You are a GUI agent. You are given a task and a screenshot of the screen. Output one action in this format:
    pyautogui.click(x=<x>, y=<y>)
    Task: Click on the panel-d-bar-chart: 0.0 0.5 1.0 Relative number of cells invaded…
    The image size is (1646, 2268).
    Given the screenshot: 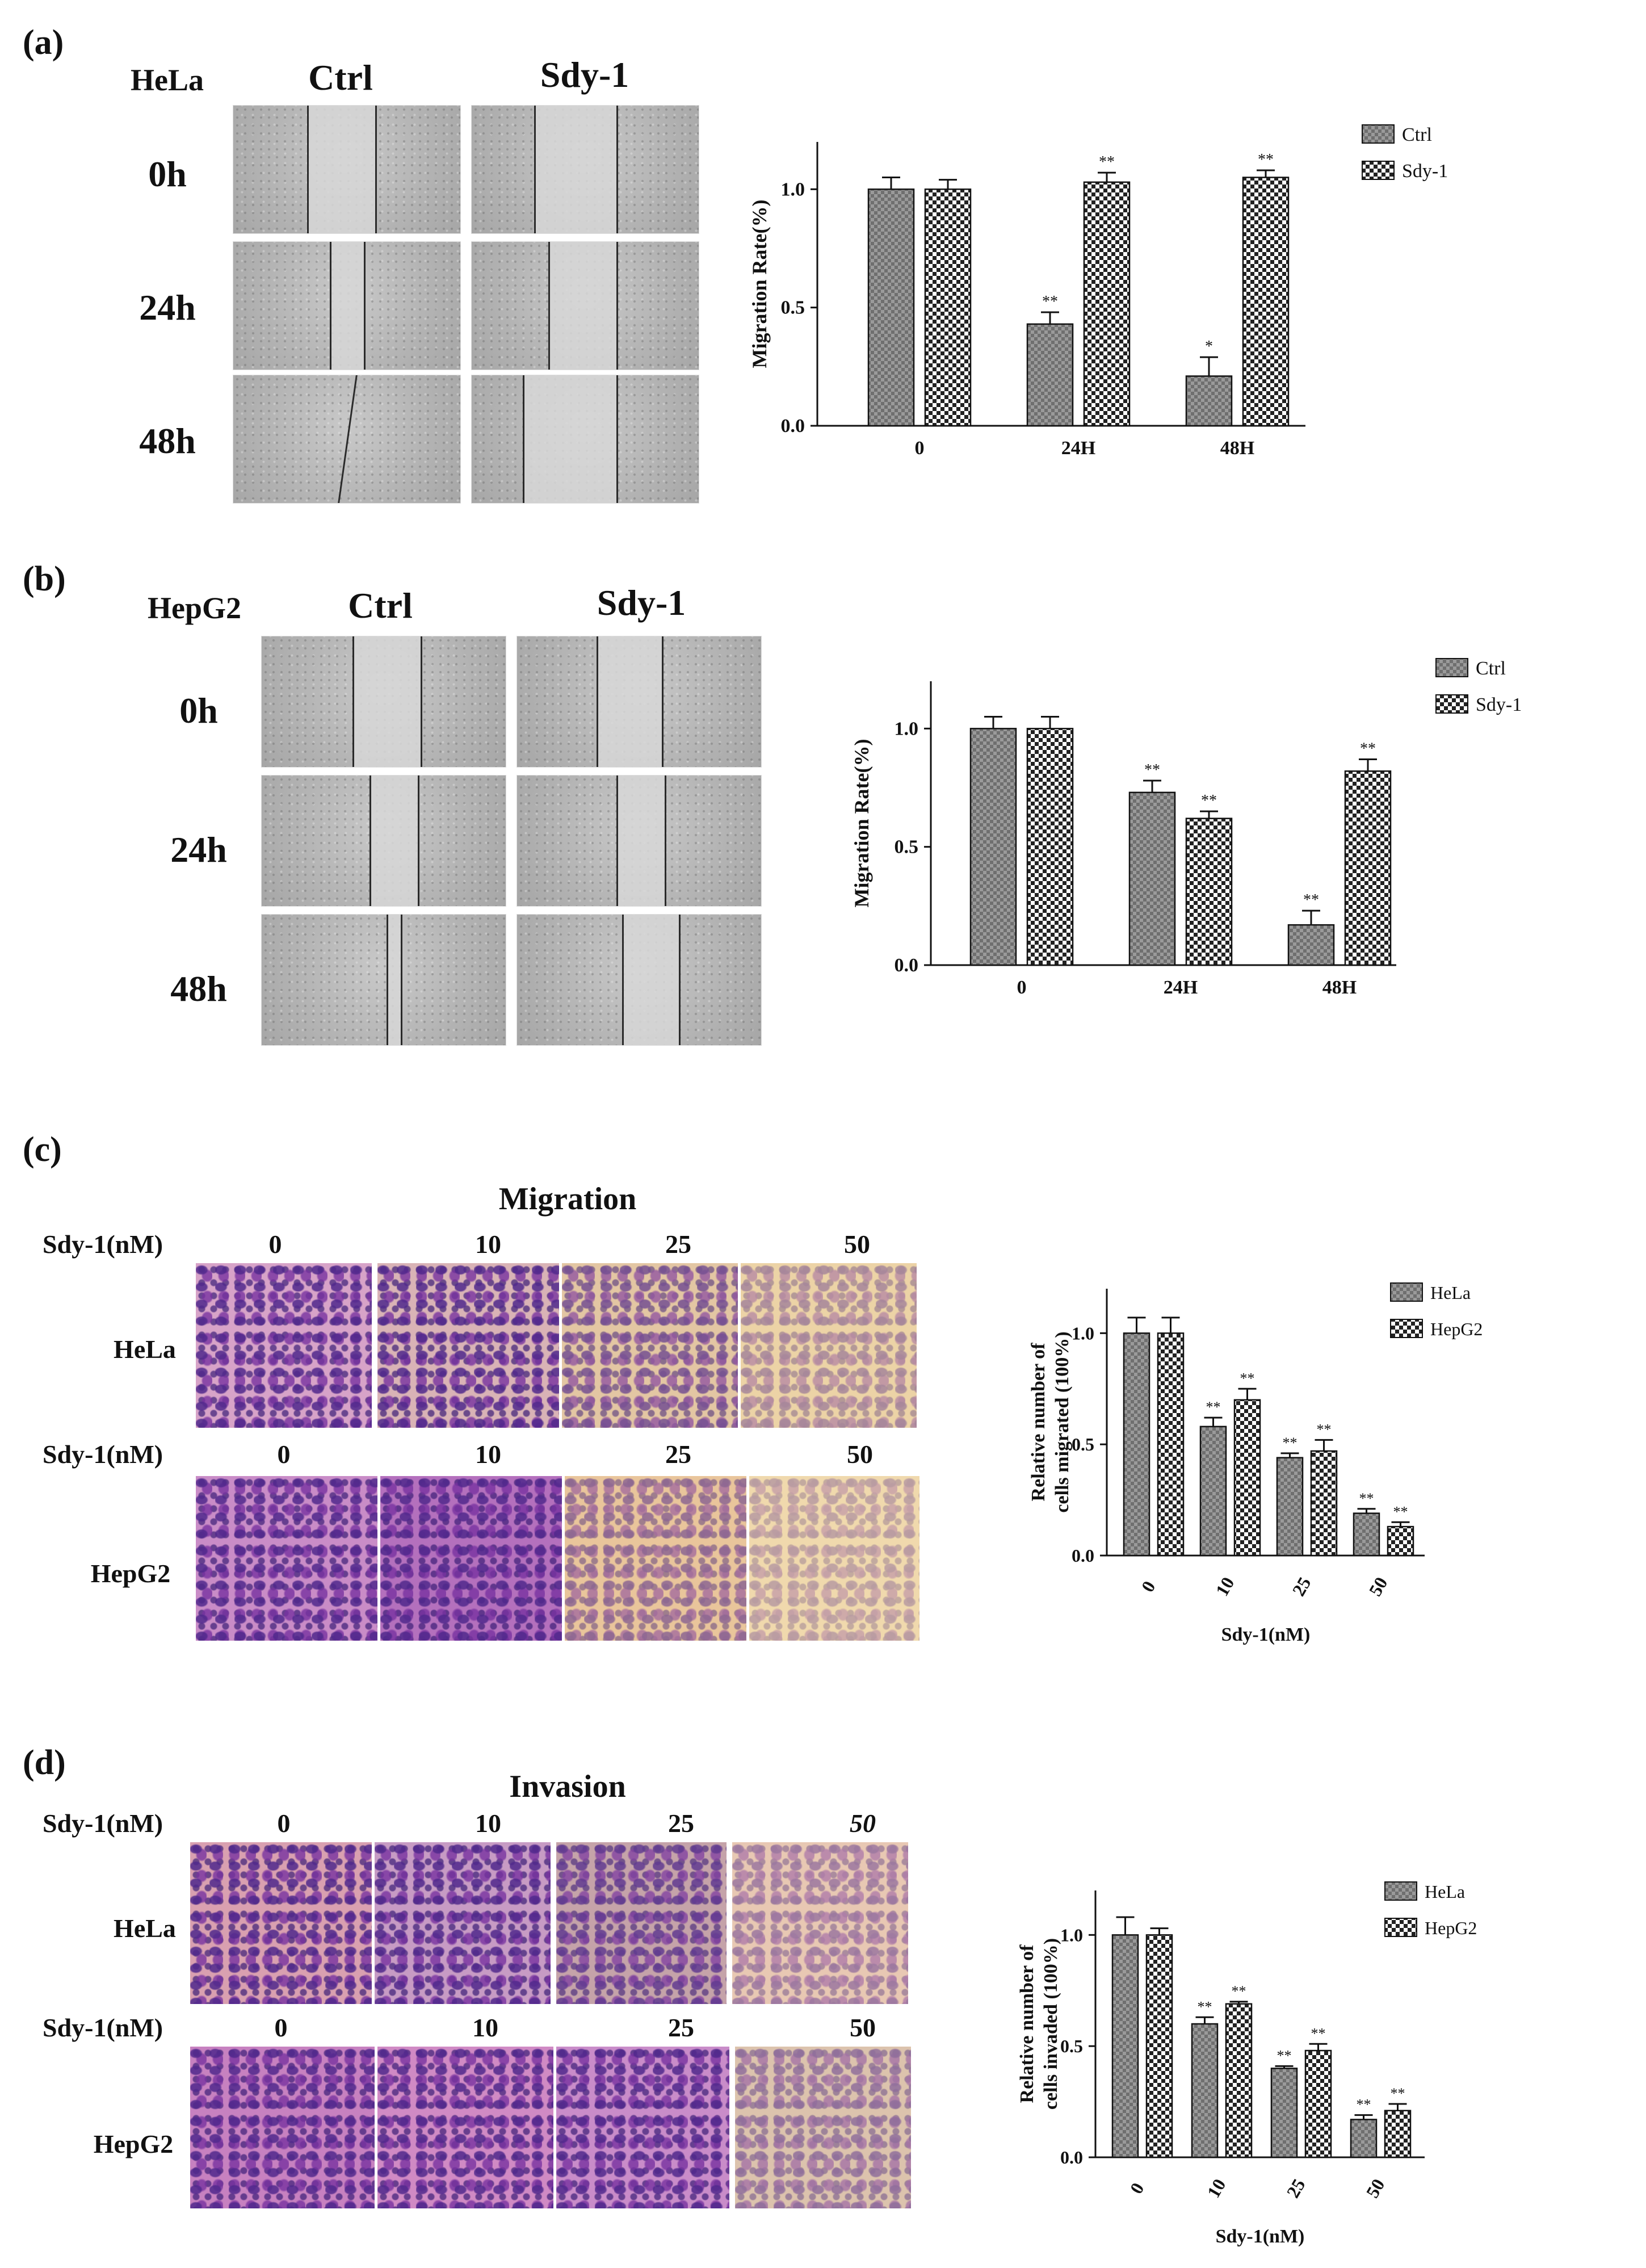 What is the action you would take?
    pyautogui.click(x=1247, y=2064)
    